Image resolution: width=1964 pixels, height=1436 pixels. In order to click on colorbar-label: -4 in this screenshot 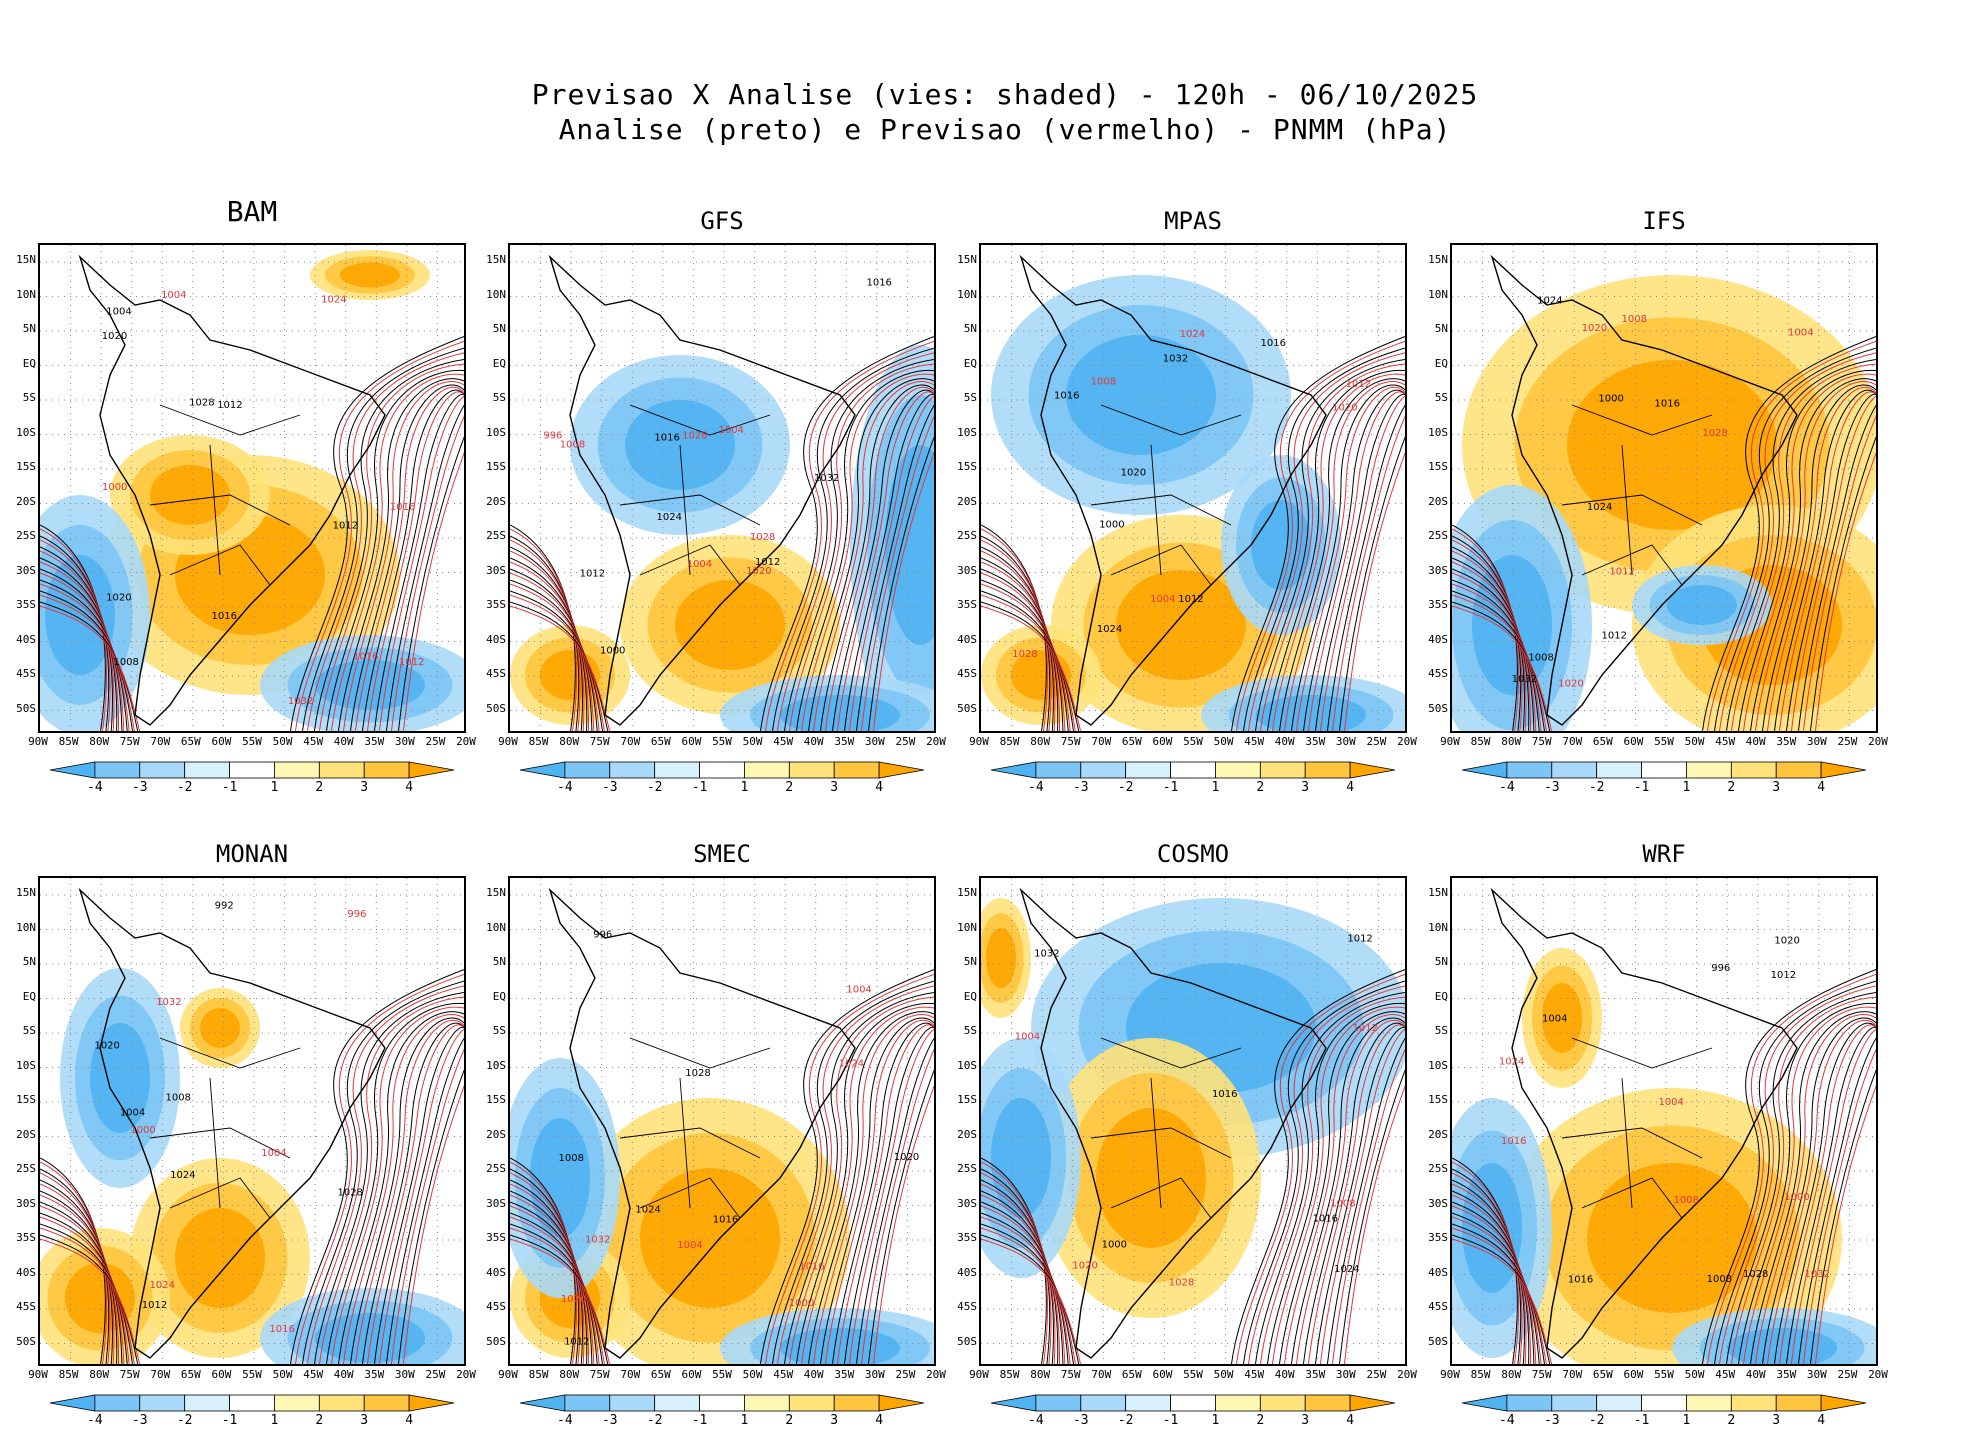, I will do `click(1507, 787)`.